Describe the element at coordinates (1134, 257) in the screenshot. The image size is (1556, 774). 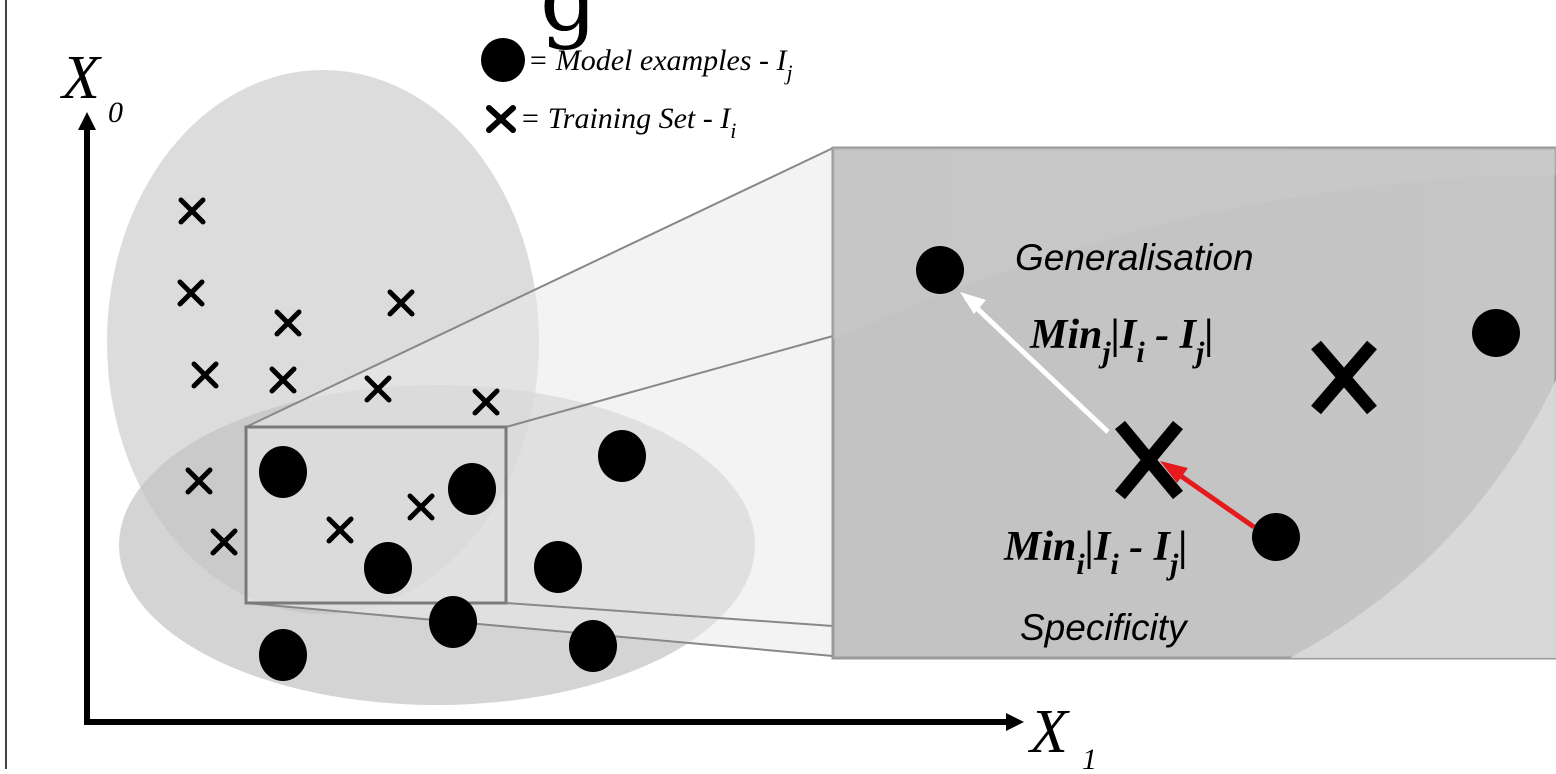
I see `generalisation-label: Generalisation` at that location.